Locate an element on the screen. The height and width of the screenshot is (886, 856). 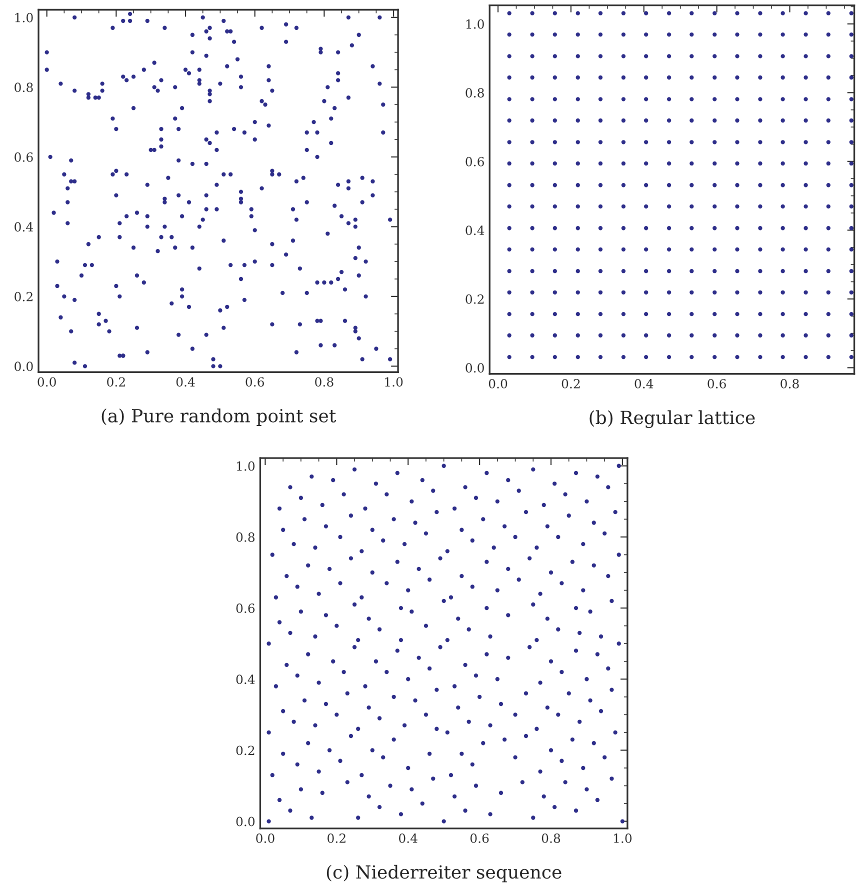
x-axis-title: (a) Pure random point set is located at coordinates (219, 417).